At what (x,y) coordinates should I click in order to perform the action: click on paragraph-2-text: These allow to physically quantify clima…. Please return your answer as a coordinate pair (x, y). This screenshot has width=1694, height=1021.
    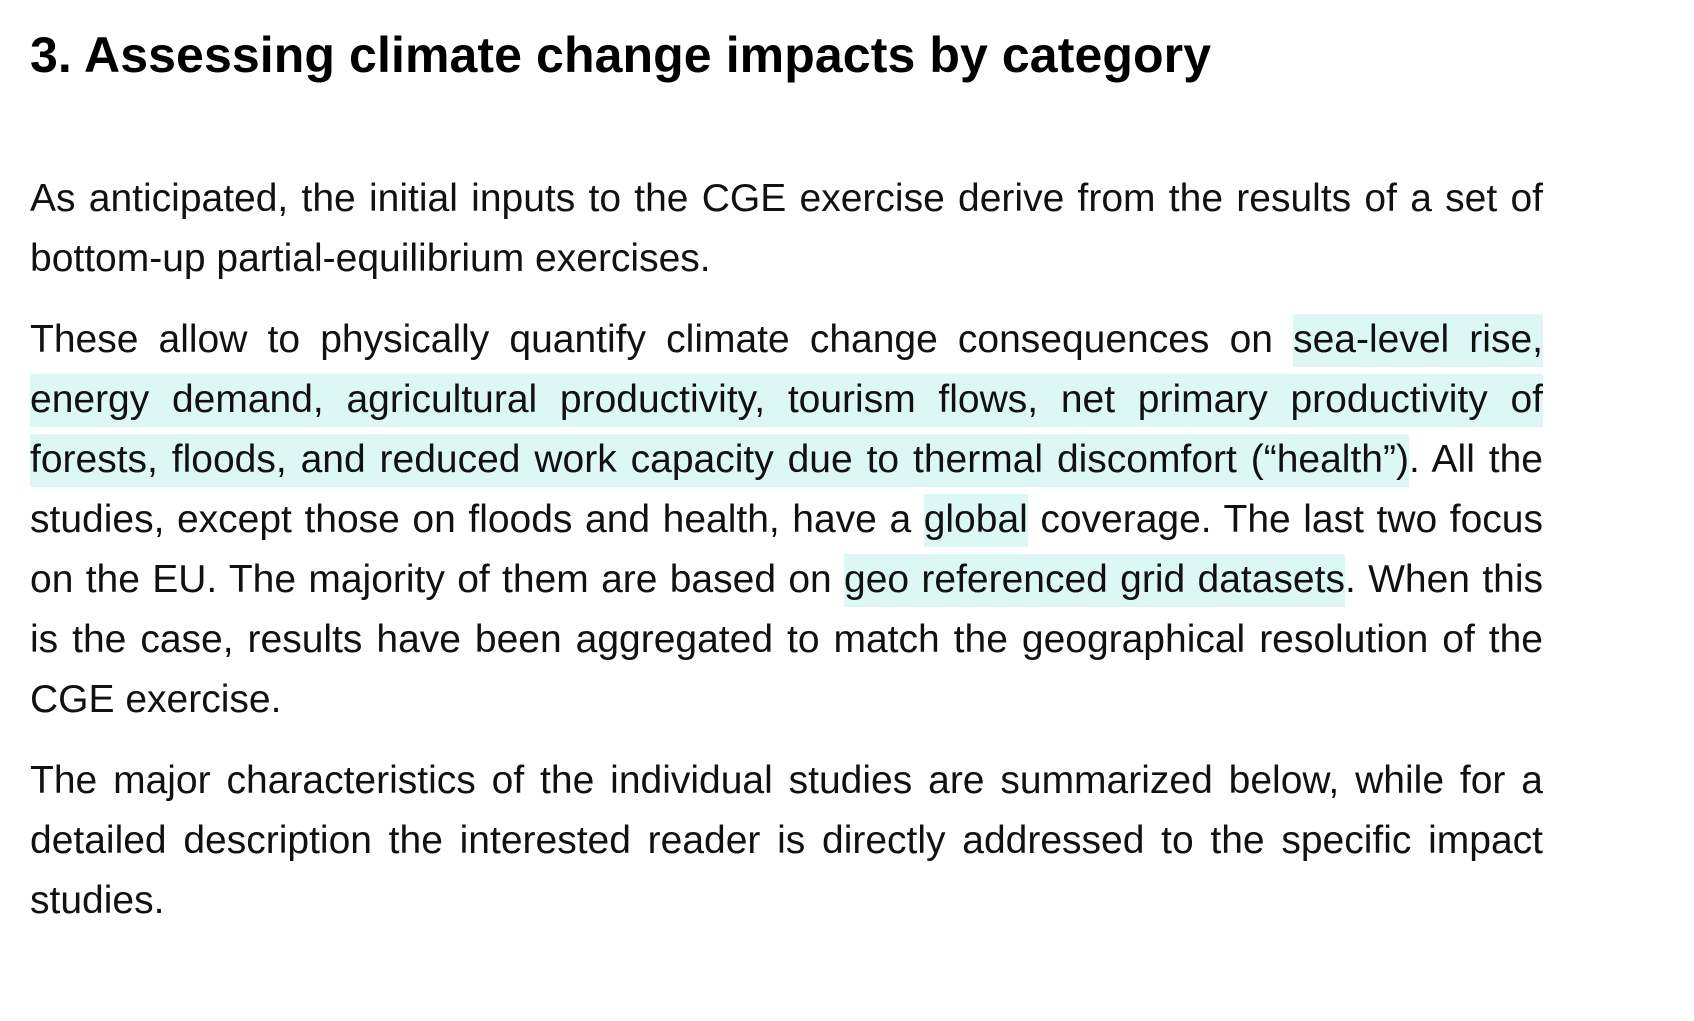
    Looking at the image, I should click on (662, 339).